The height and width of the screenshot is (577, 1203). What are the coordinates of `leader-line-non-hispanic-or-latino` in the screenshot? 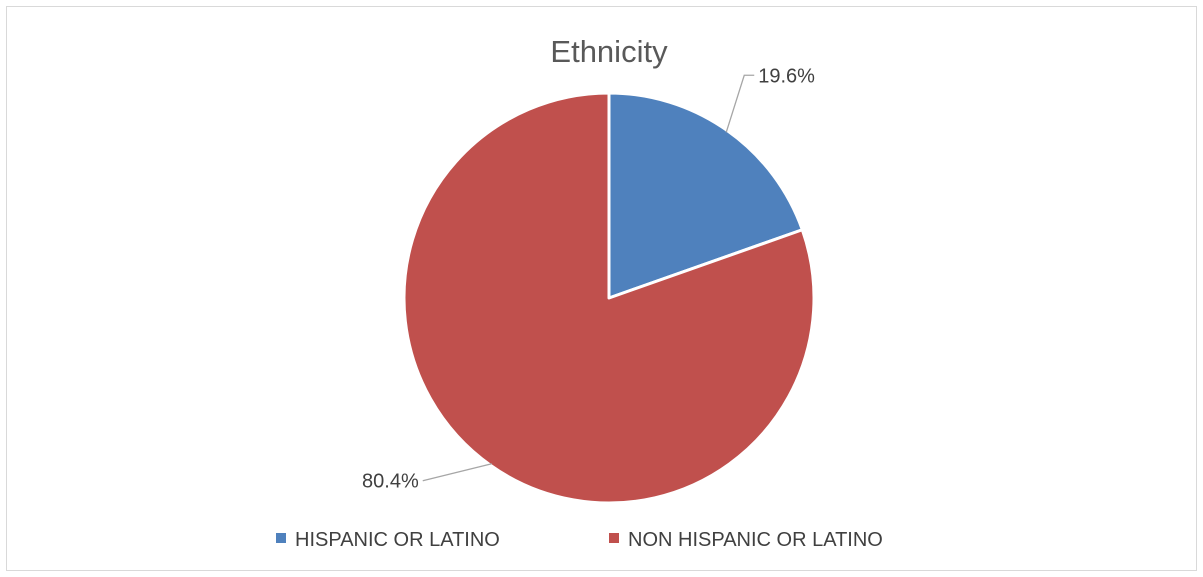 It's located at (457, 472).